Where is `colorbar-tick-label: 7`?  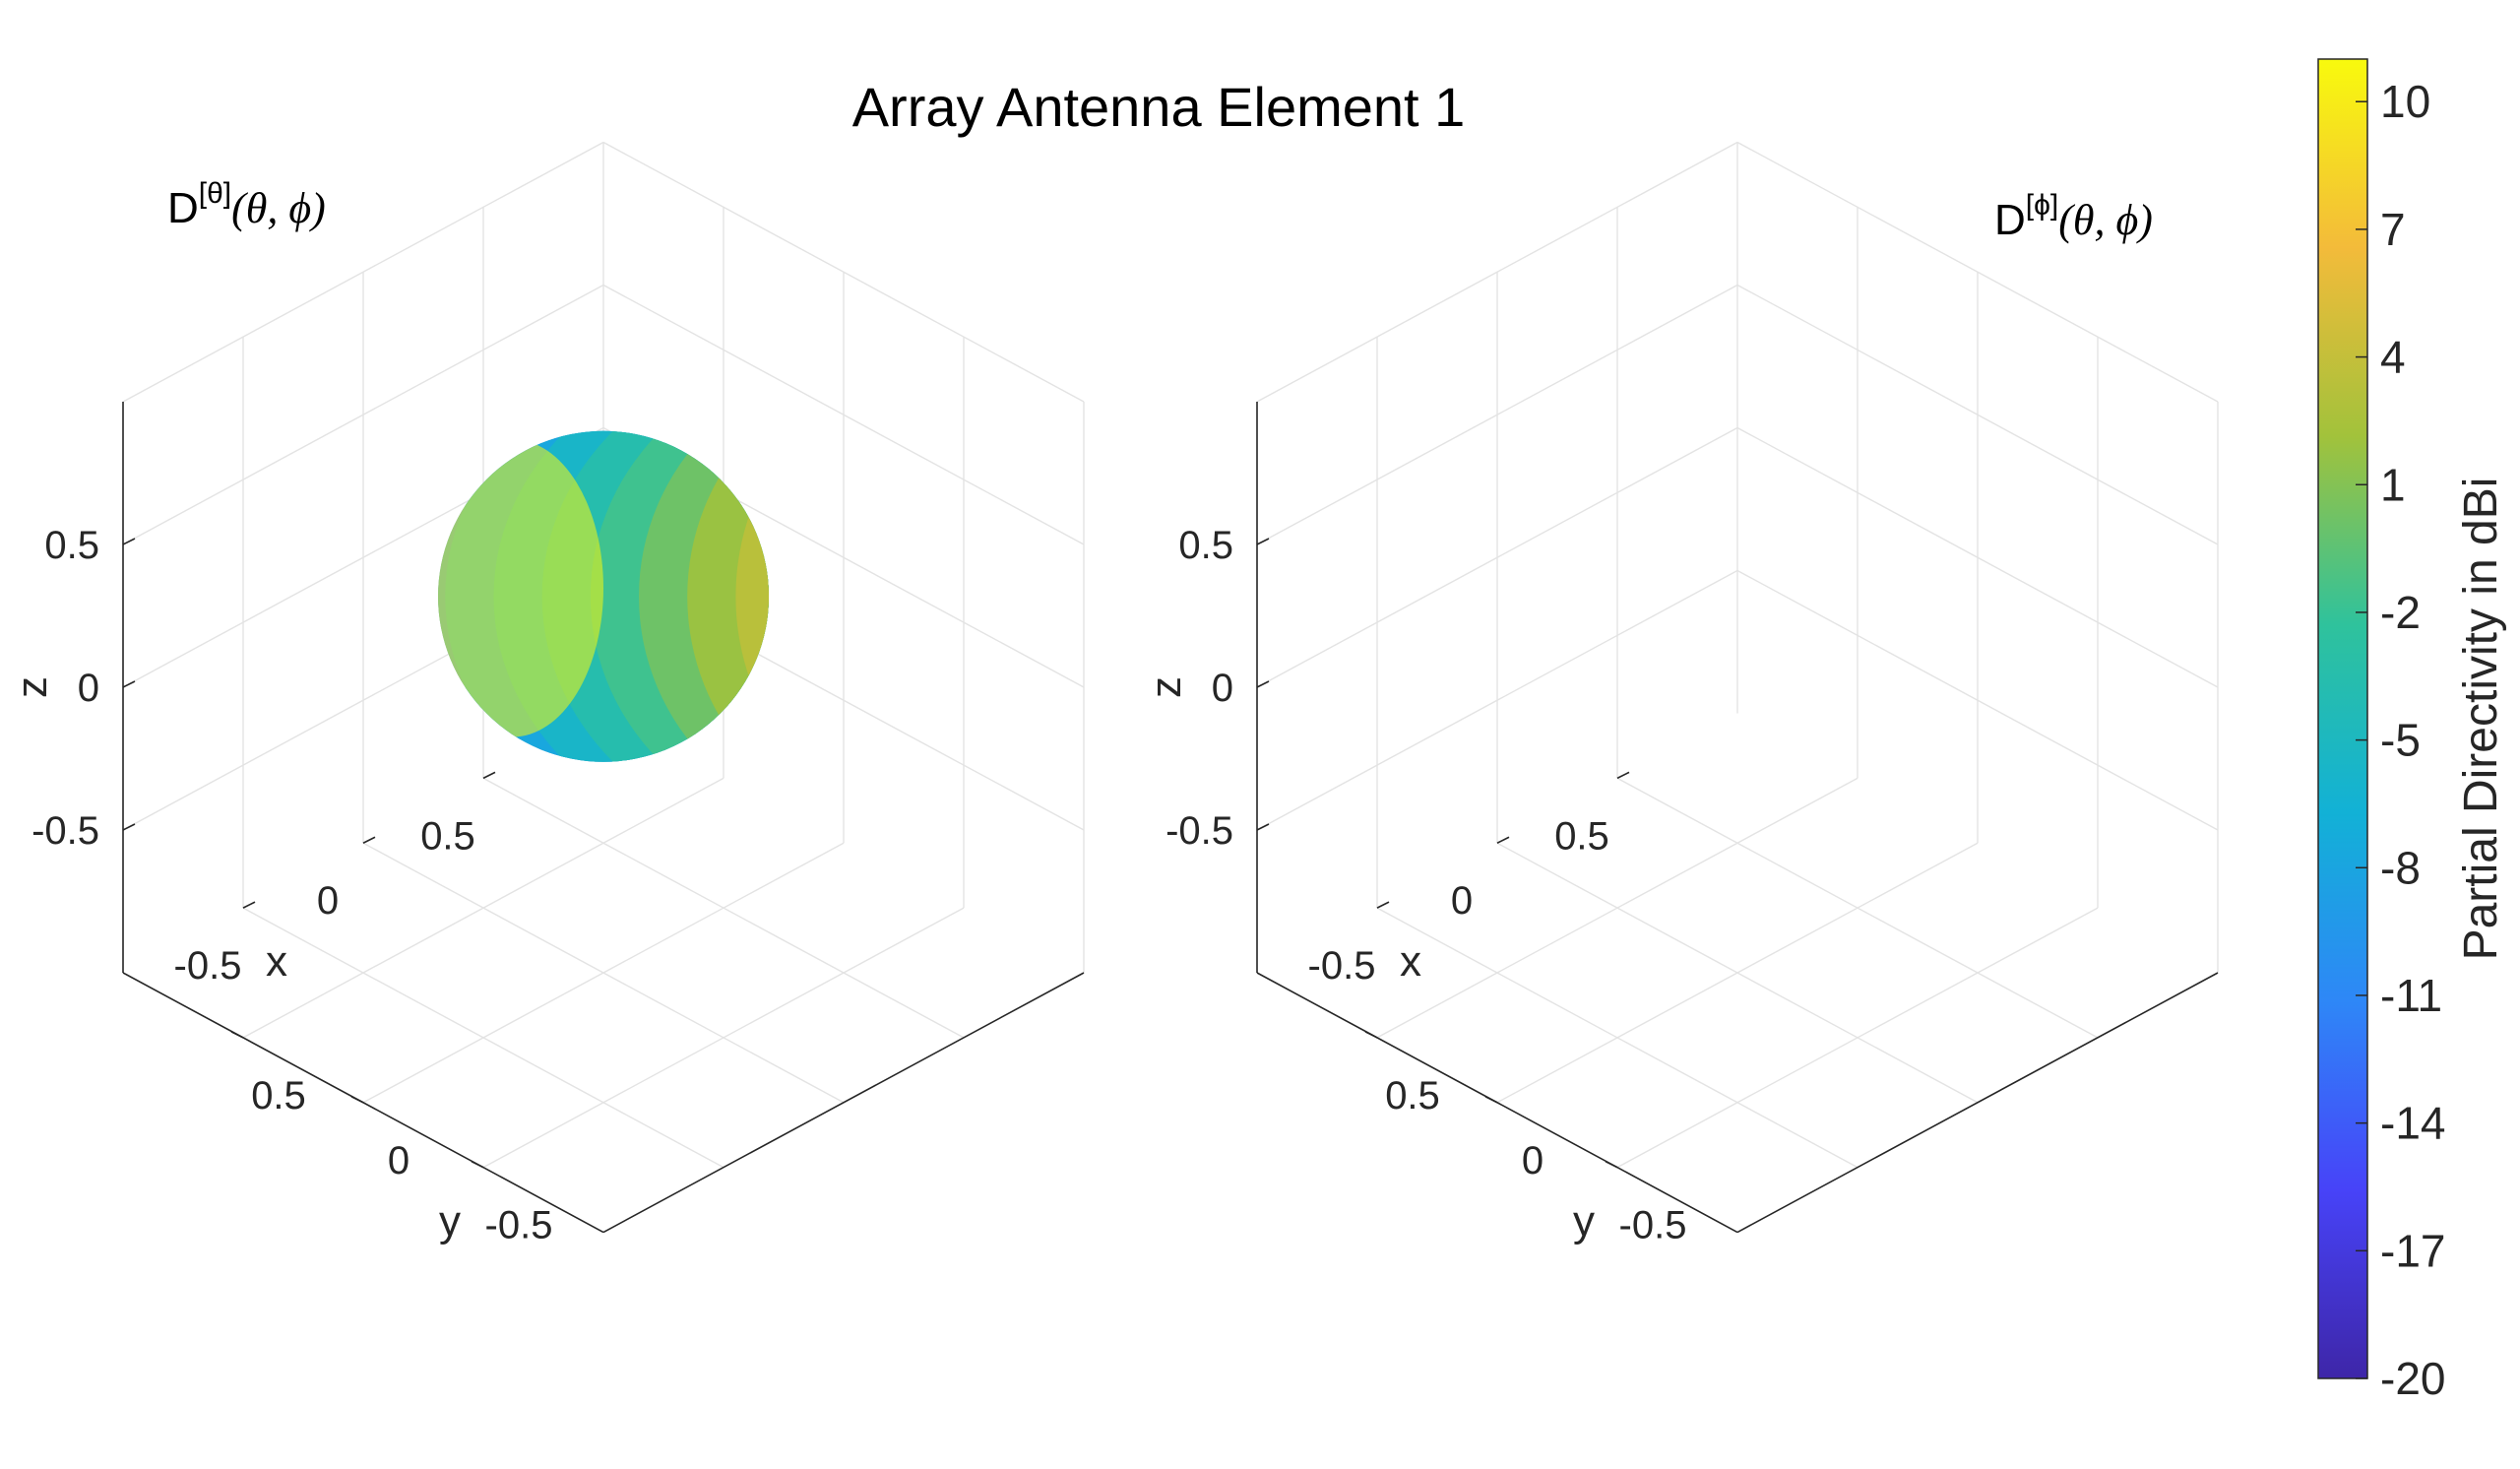
colorbar-tick-label: 7 is located at coordinates (2393, 229).